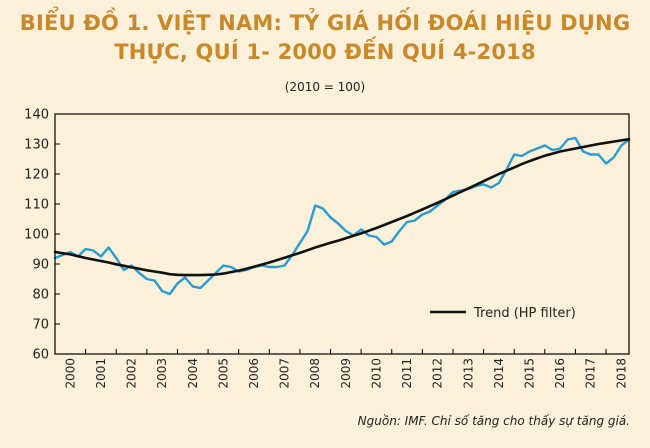 This screenshot has height=448, width=650. What do you see at coordinates (223, 373) in the screenshot?
I see `x-tick-label: 2005` at bounding box center [223, 373].